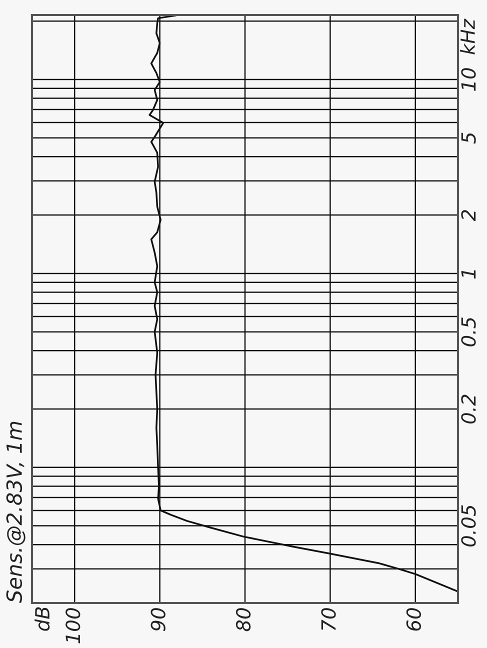 This screenshot has height=648, width=487. What do you see at coordinates (42, 619) in the screenshot?
I see `text: dB` at bounding box center [42, 619].